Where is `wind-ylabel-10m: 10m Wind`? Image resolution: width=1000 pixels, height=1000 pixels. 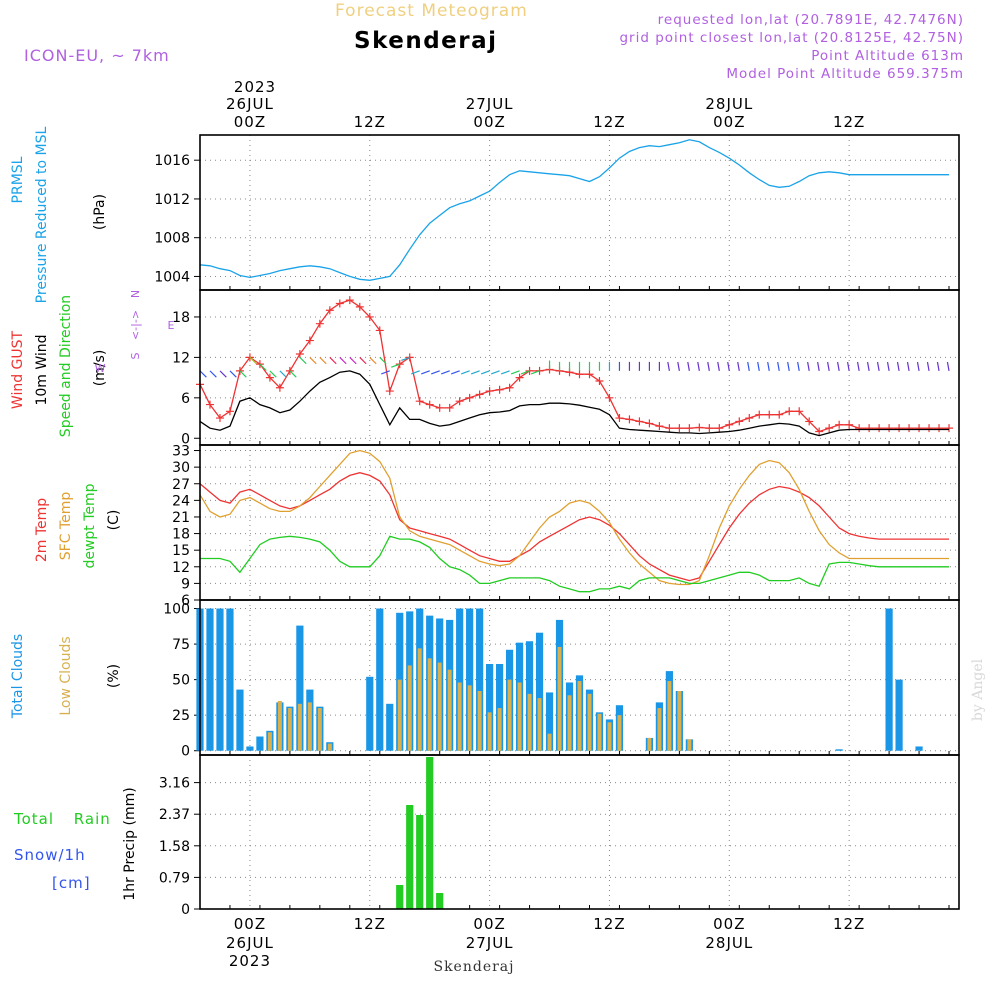
wind-ylabel-10m: 10m Wind is located at coordinates (42, 369).